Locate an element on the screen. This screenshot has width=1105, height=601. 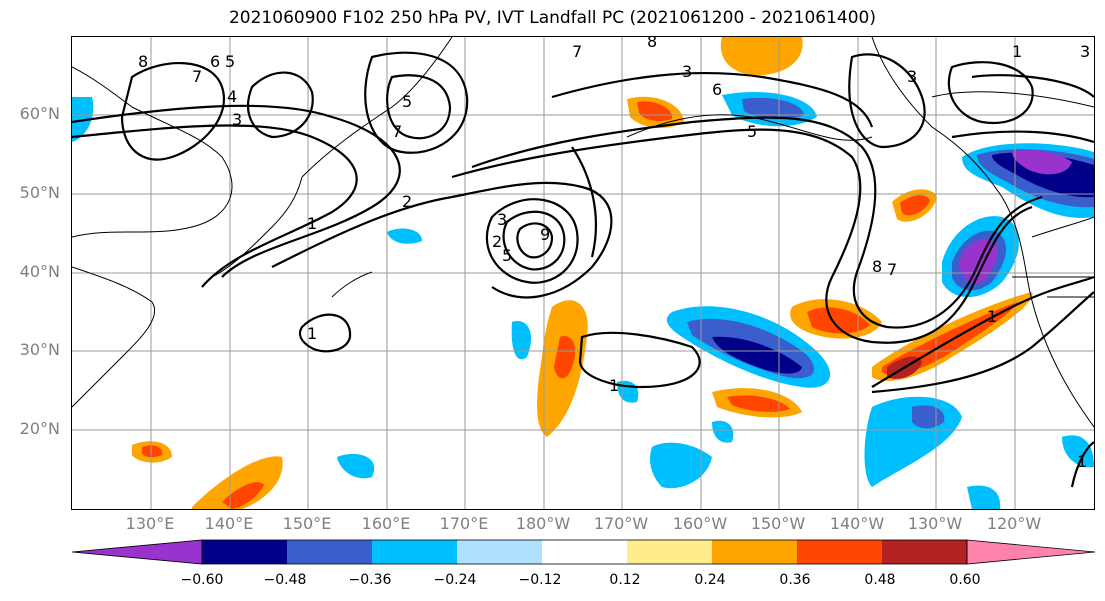
lon-label: 130°W is located at coordinates (935, 523).